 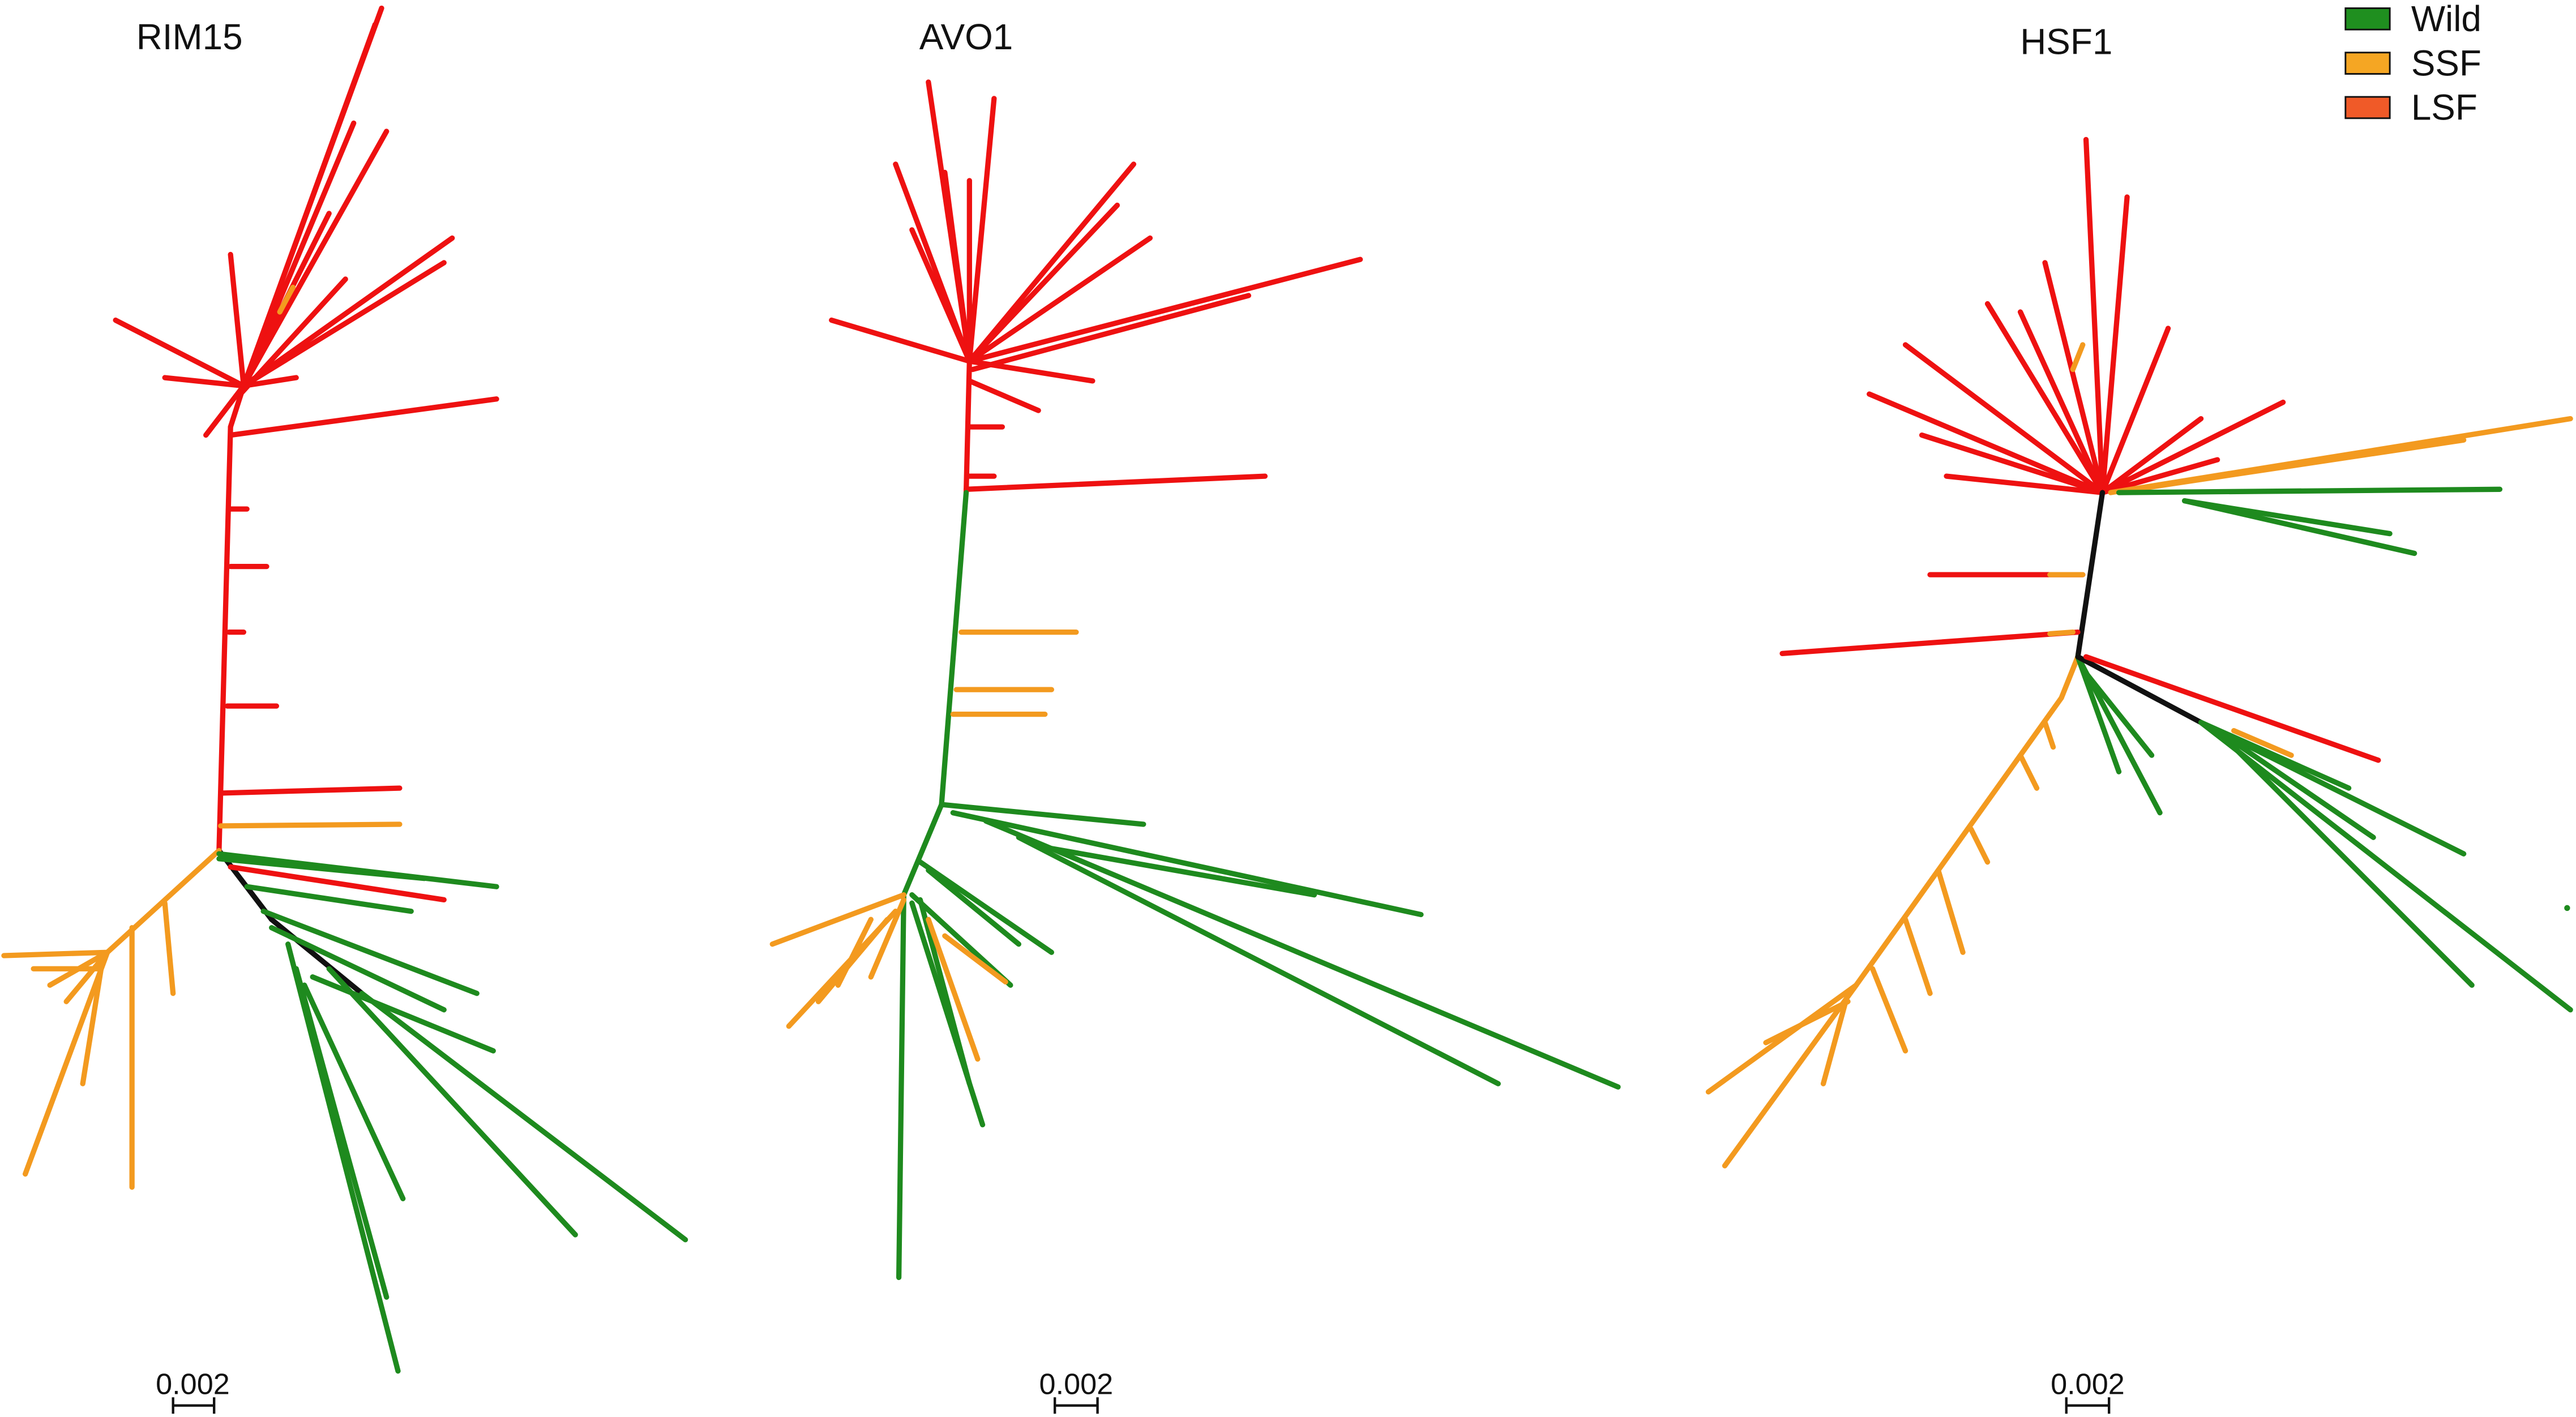 I want to click on legend-label: Wild, so click(x=2446, y=19).